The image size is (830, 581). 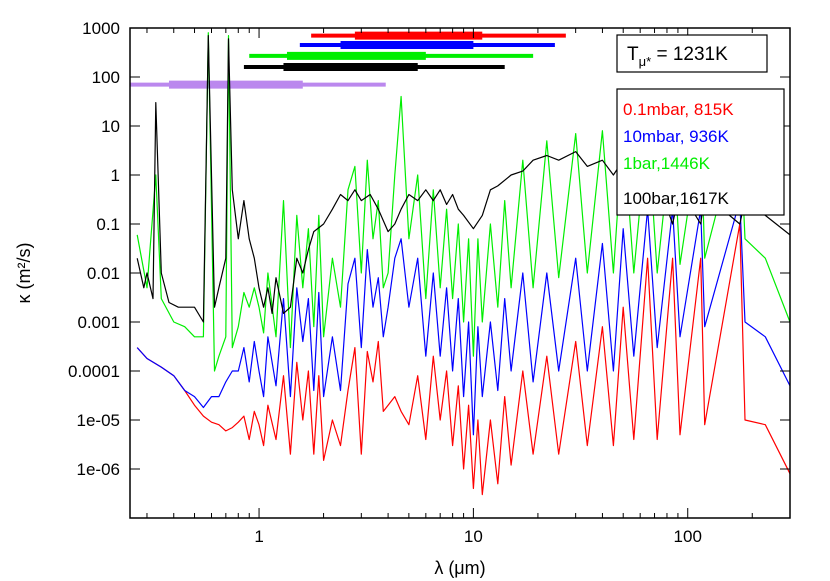 I want to click on y-tick-label: 1, so click(x=115, y=175).